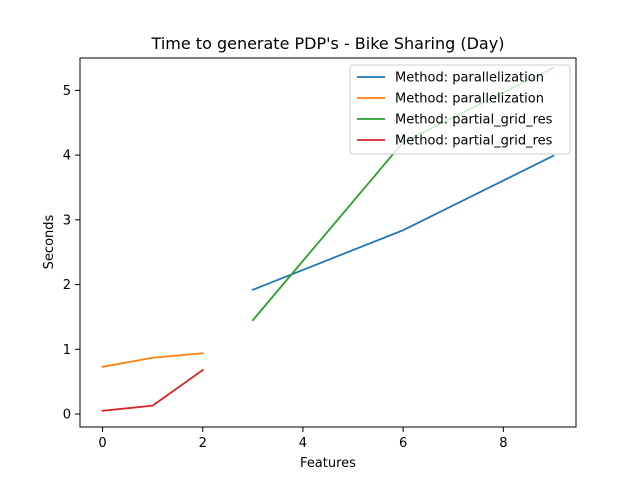 This screenshot has width=640, height=480. Describe the element at coordinates (67, 91) in the screenshot. I see `y-tick-label: 5` at that location.